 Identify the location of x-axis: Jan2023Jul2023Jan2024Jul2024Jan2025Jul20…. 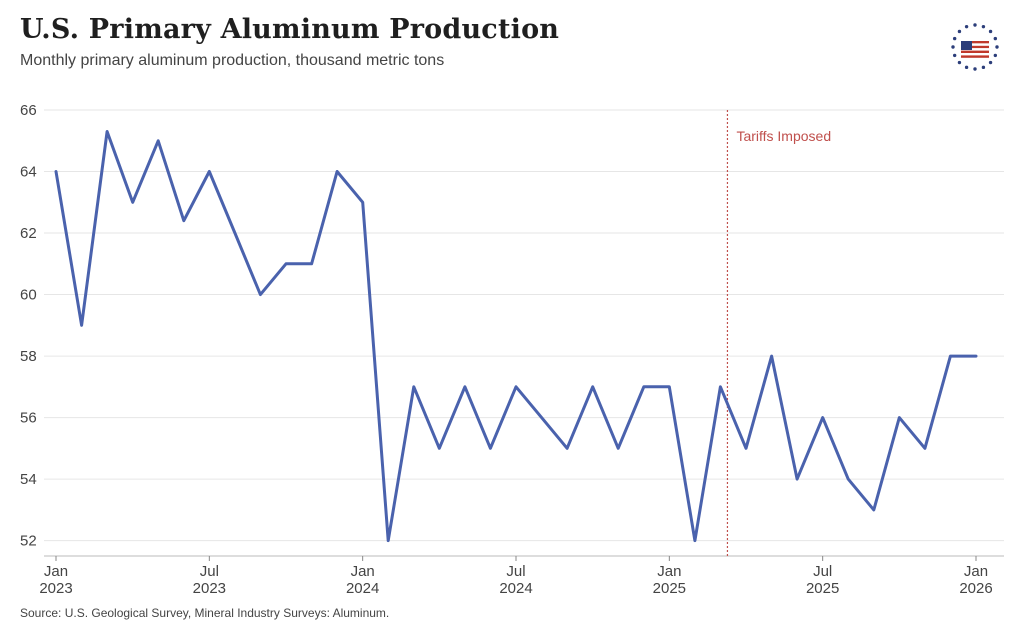
(521, 576).